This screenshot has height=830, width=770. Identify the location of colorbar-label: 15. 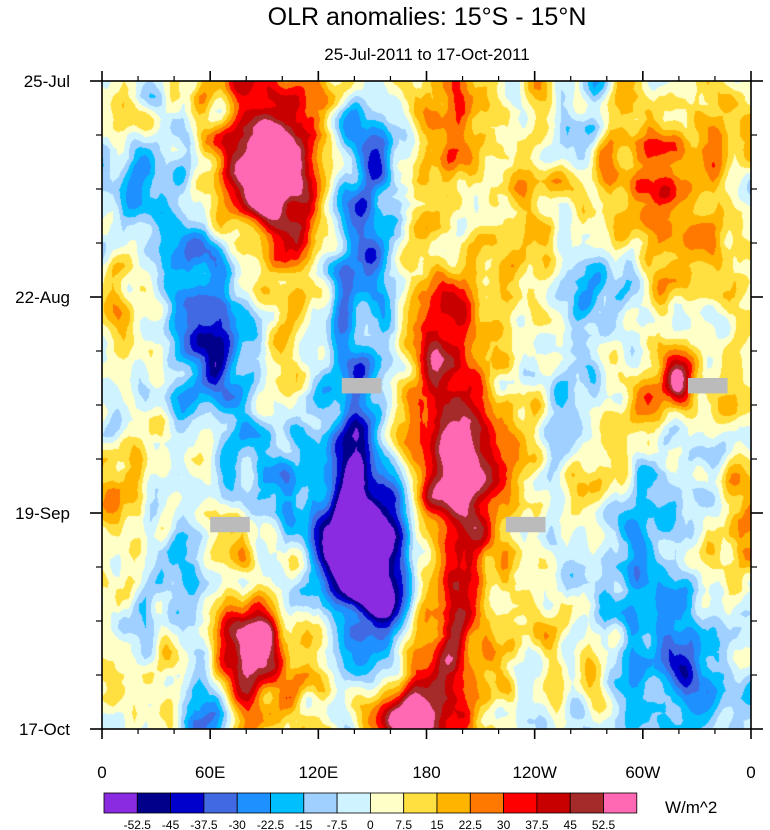
(437, 824).